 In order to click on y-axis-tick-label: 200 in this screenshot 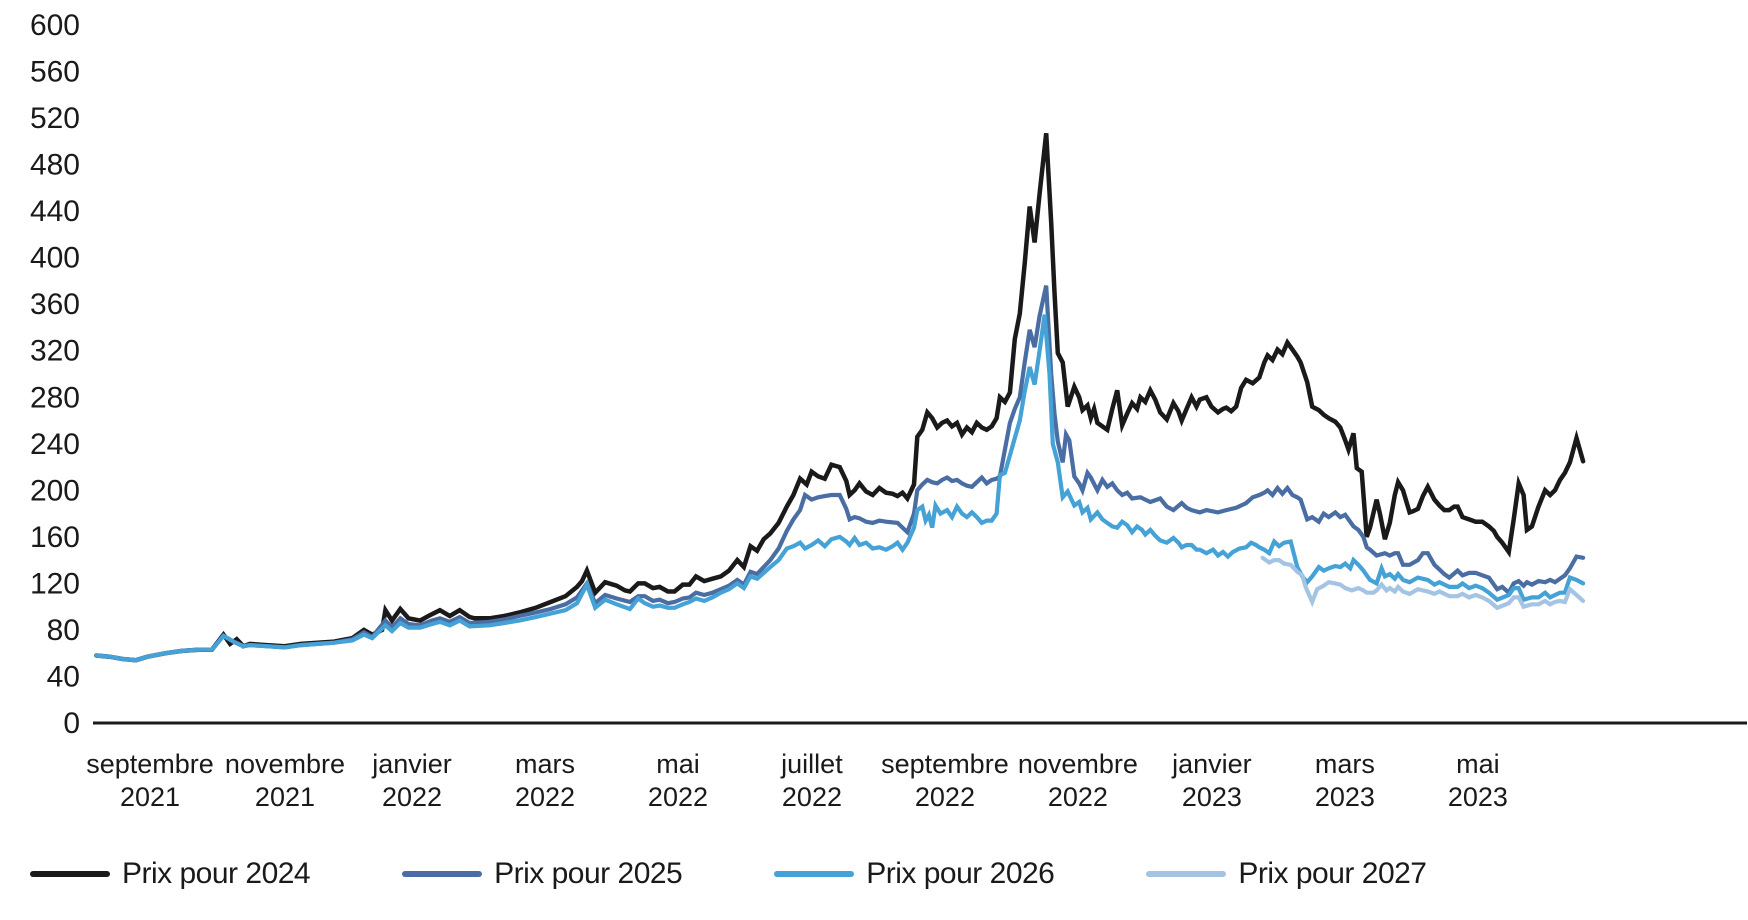, I will do `click(55, 490)`.